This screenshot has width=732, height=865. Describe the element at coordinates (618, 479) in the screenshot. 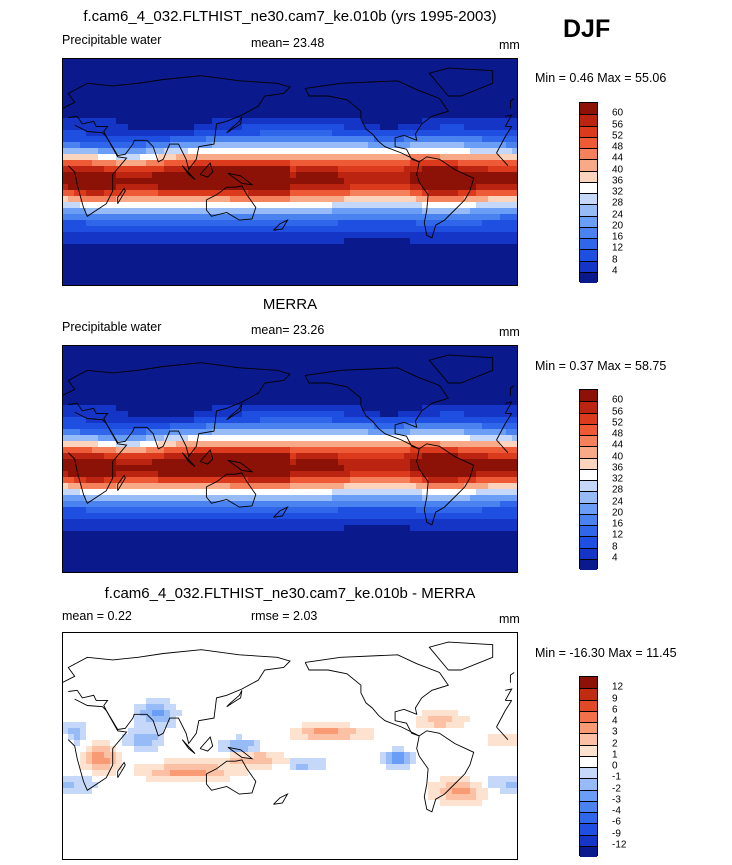

I see `colorbar-tick-label: 32` at that location.